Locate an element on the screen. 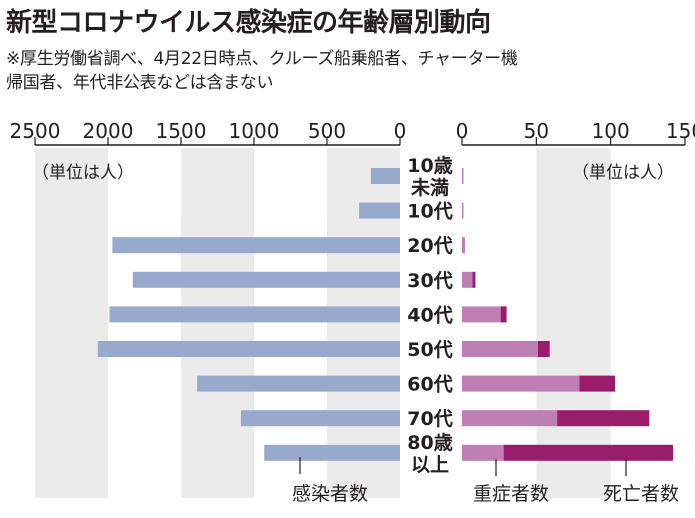  category-label: 10歳 is located at coordinates (429, 166).